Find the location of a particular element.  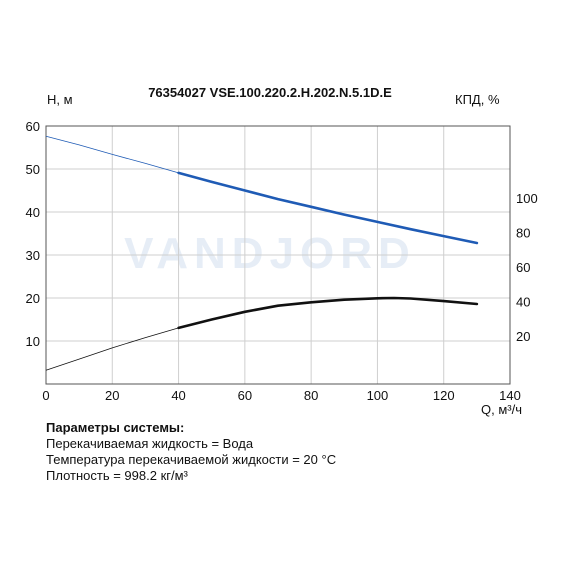

x-tick-label: 100 is located at coordinates (378, 395).